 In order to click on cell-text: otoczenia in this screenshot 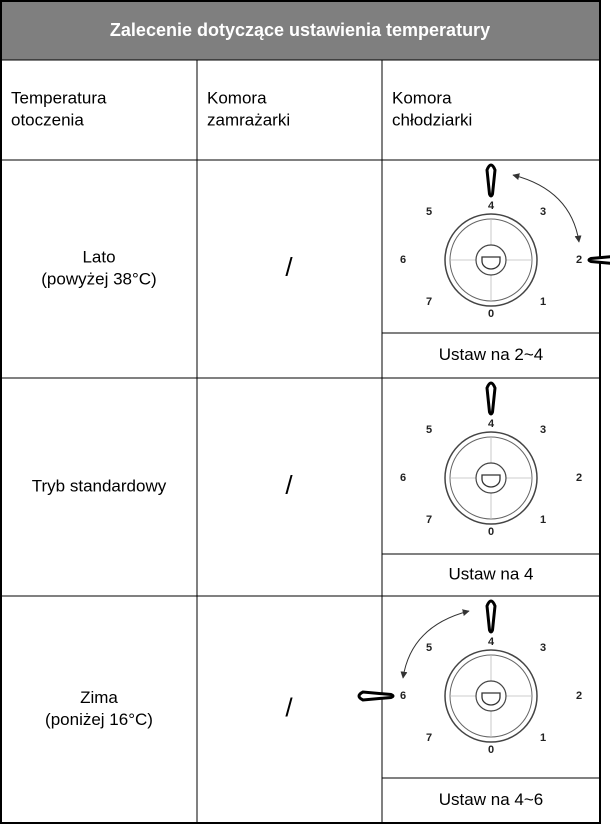, I will do `click(47, 119)`.